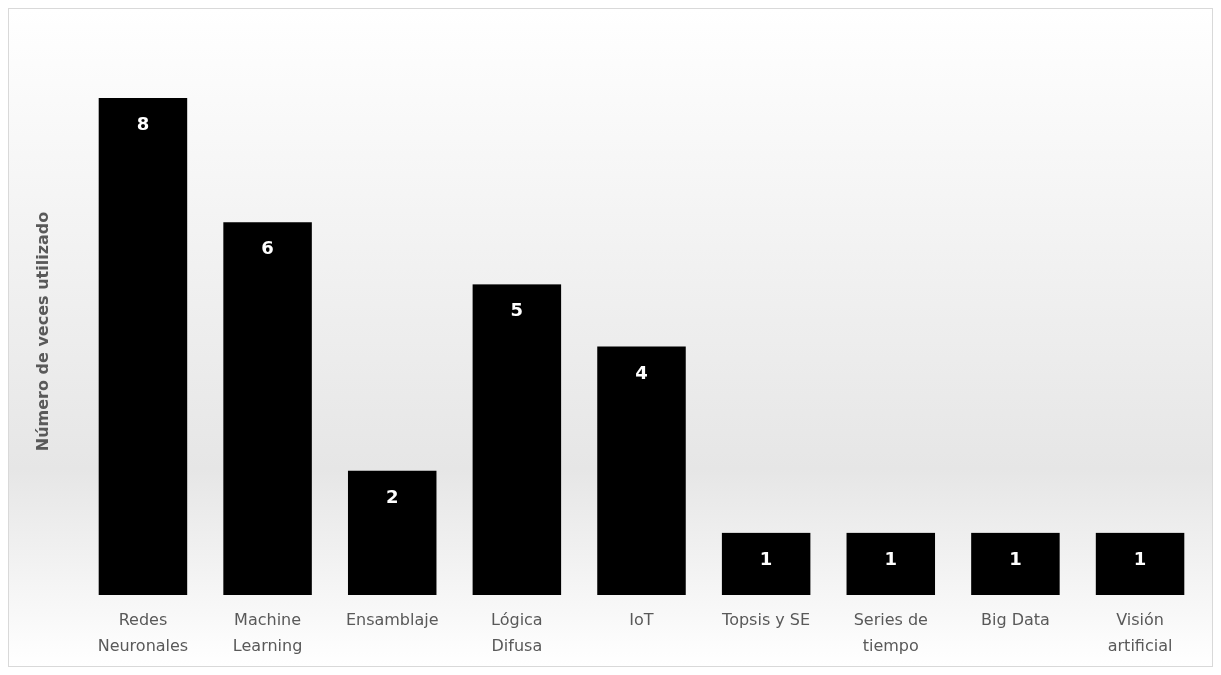 Image resolution: width=1221 pixels, height=675 pixels. What do you see at coordinates (641, 619) in the screenshot?
I see `x-tick-label: IoT` at bounding box center [641, 619].